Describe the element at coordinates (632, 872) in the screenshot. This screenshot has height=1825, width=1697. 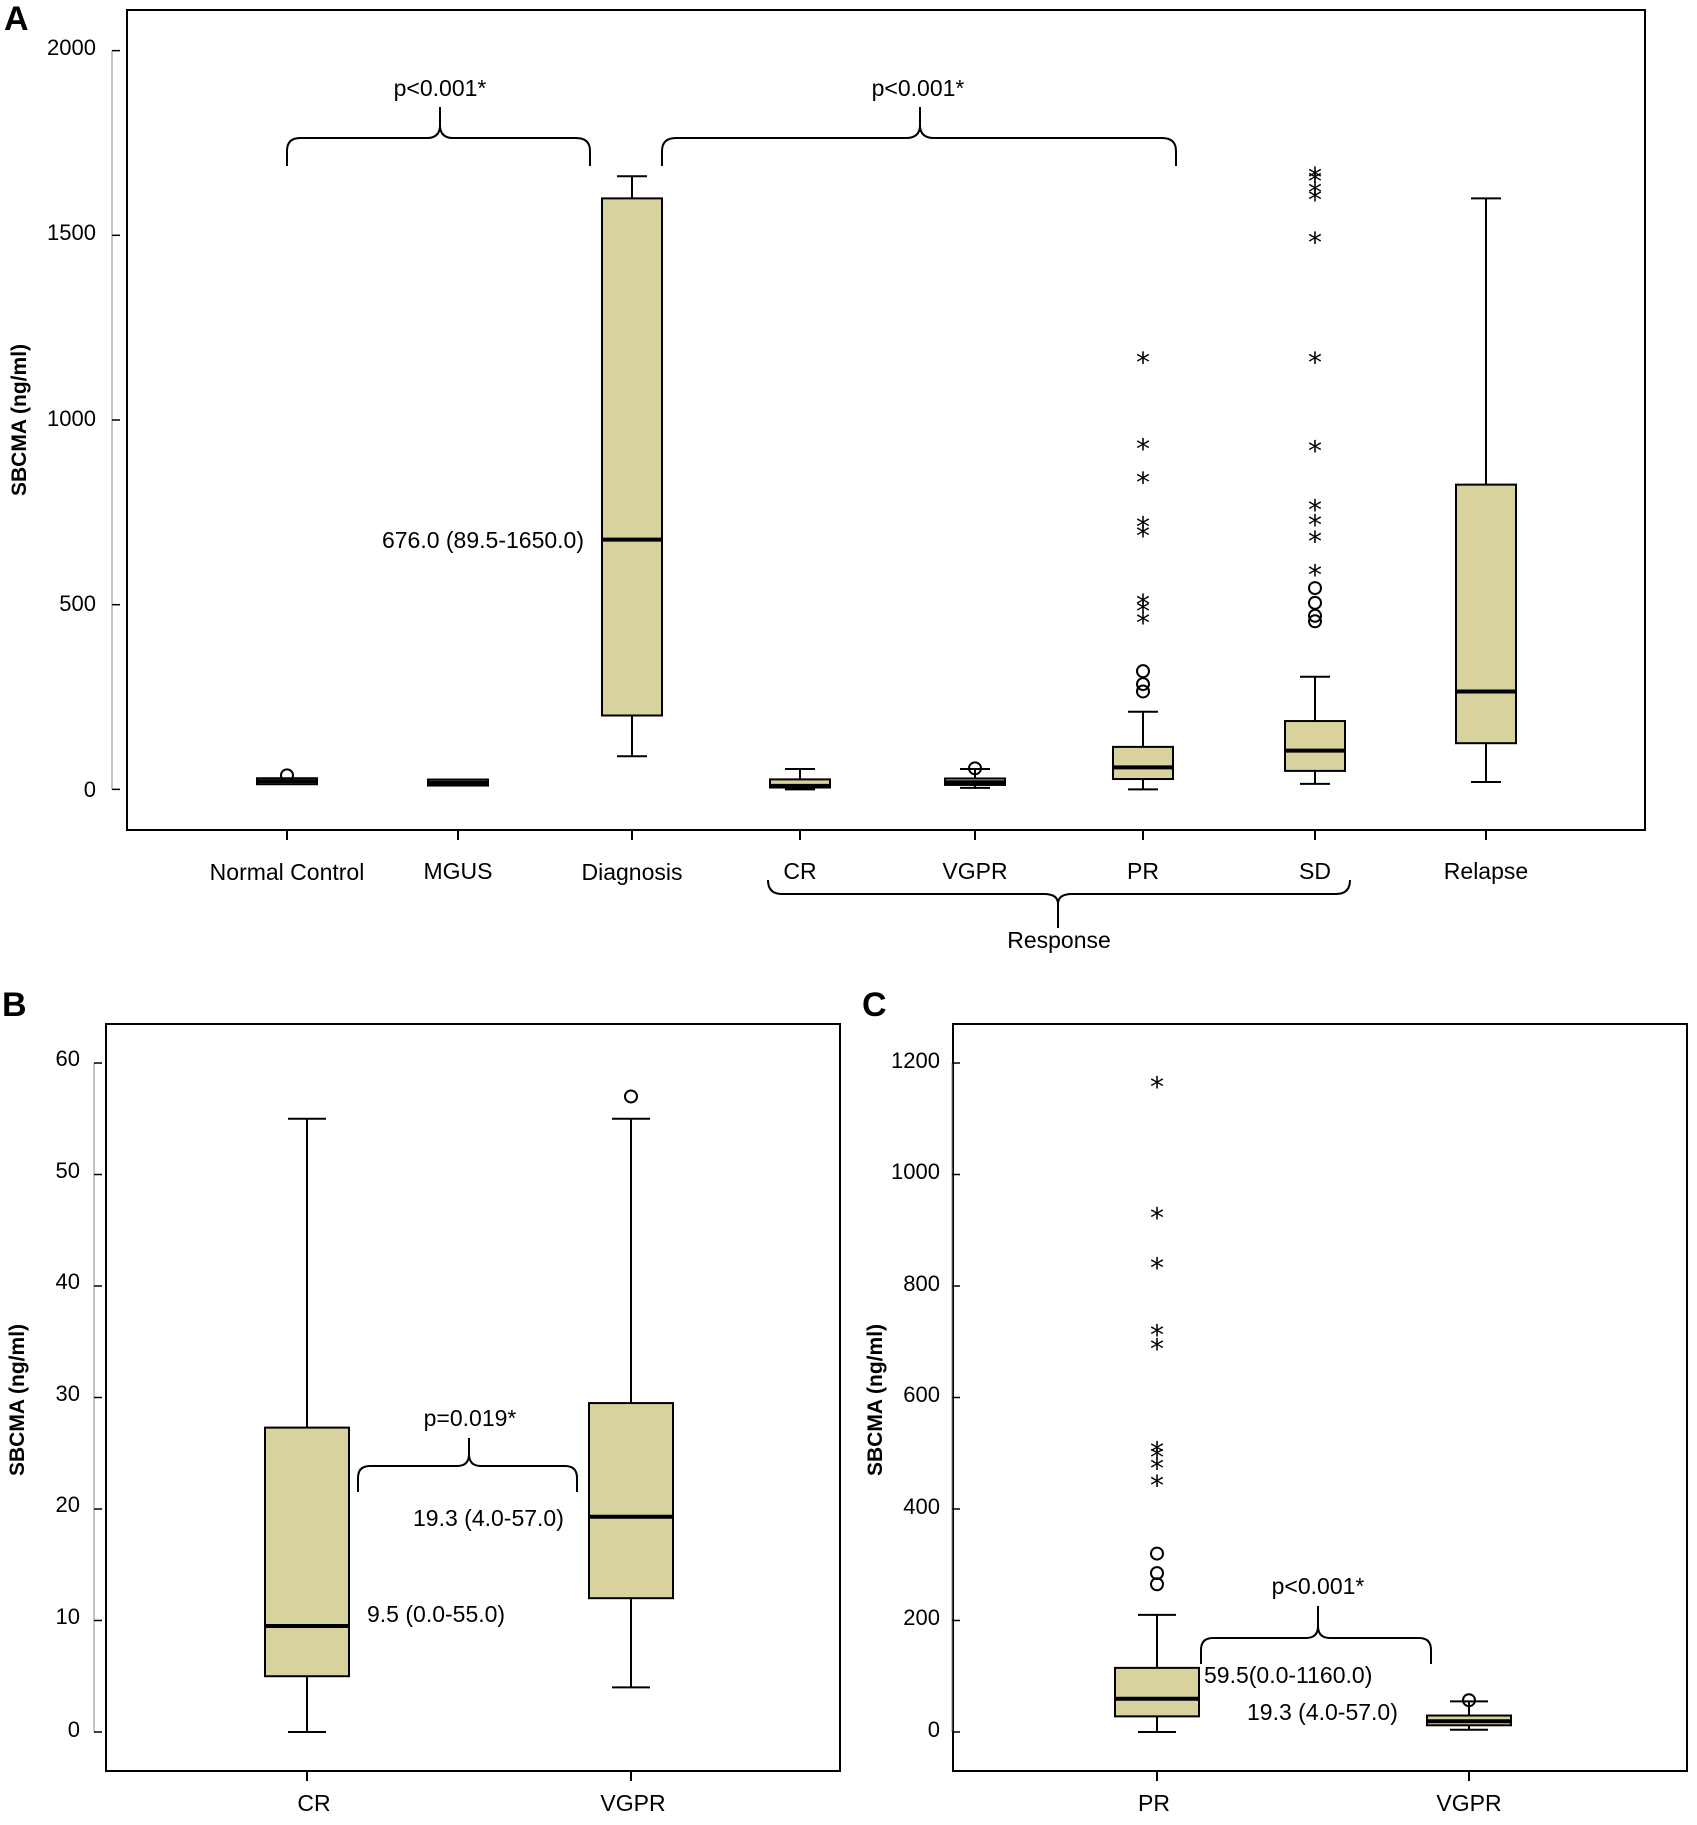
I see `panel-a-x-label: Diagnosis` at that location.